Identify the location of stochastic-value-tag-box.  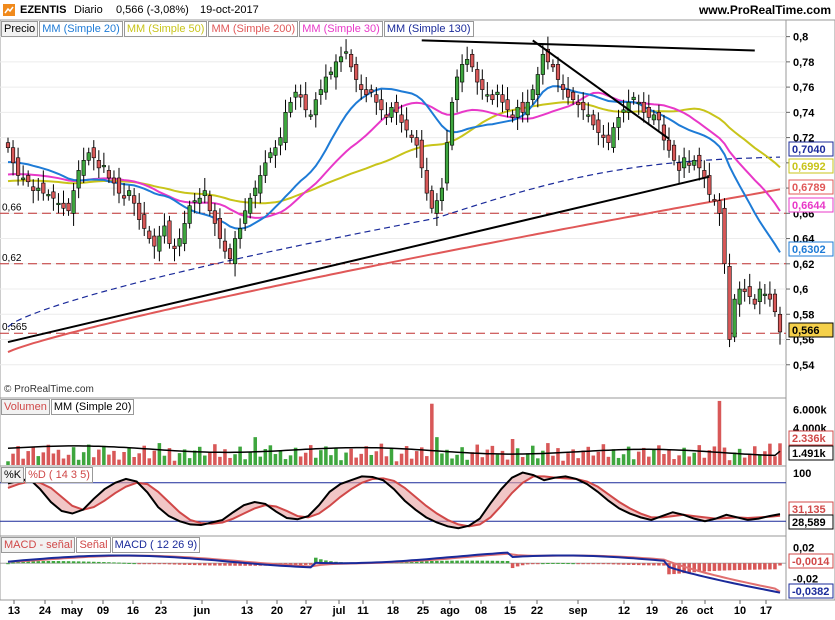
(811, 522).